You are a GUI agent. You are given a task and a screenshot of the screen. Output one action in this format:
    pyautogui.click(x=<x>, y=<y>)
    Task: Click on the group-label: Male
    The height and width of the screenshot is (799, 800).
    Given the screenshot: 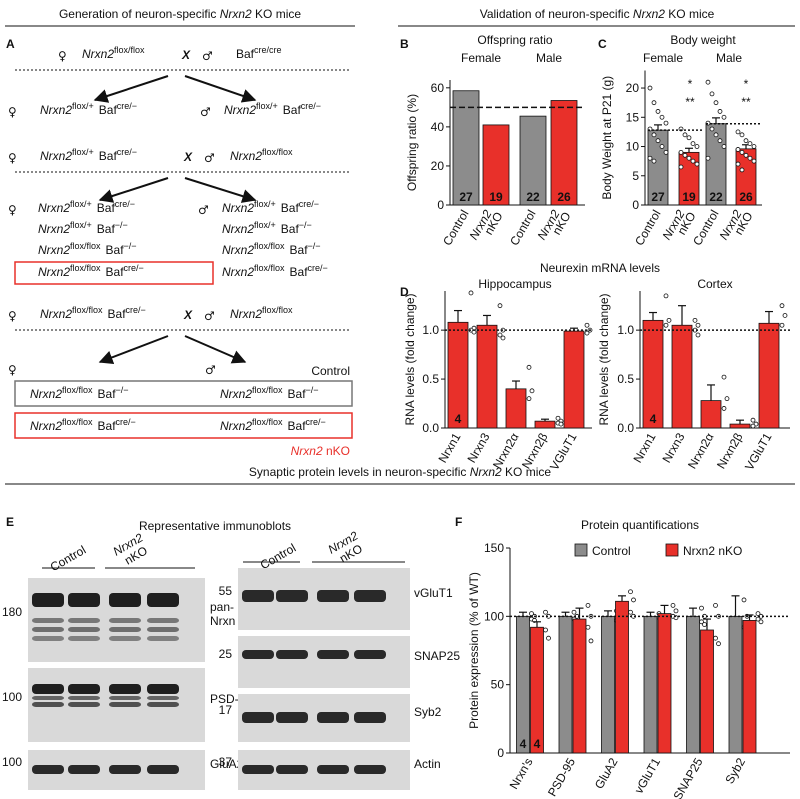 What is the action you would take?
    pyautogui.click(x=729, y=58)
    